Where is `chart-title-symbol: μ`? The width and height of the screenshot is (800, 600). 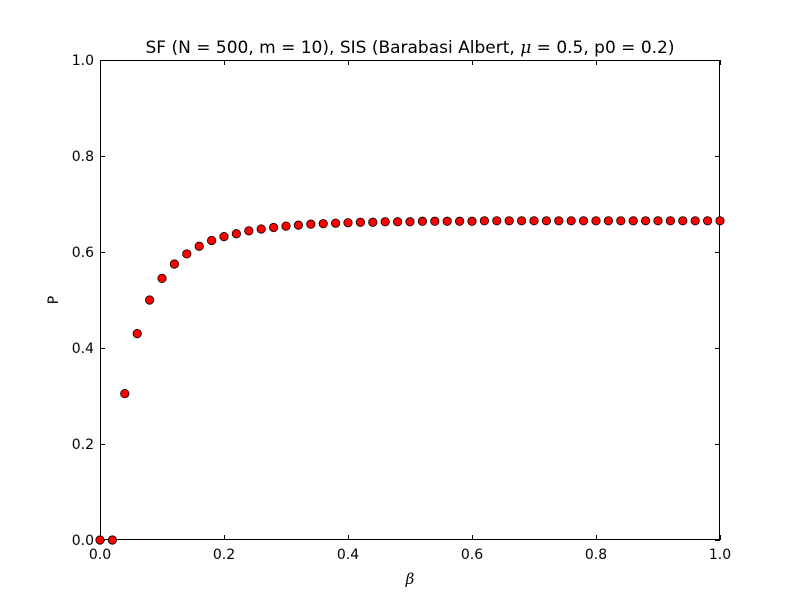 chart-title-symbol: μ is located at coordinates (525, 48).